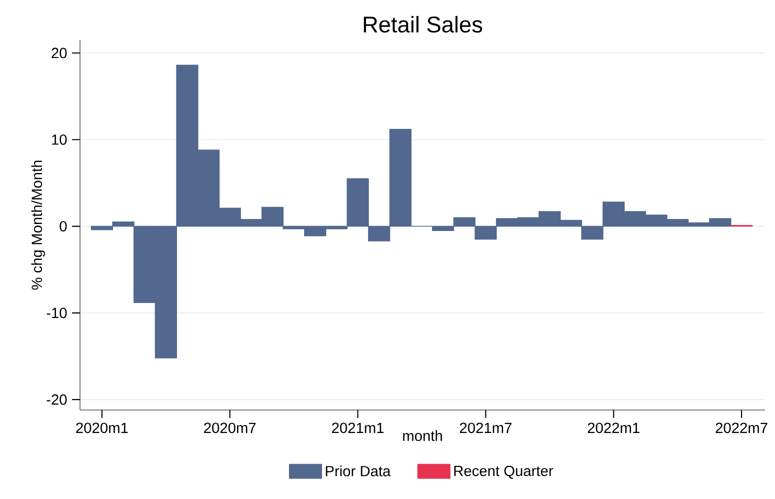 This screenshot has height=499, width=775. What do you see at coordinates (422, 436) in the screenshot?
I see `x-axis-title: month` at bounding box center [422, 436].